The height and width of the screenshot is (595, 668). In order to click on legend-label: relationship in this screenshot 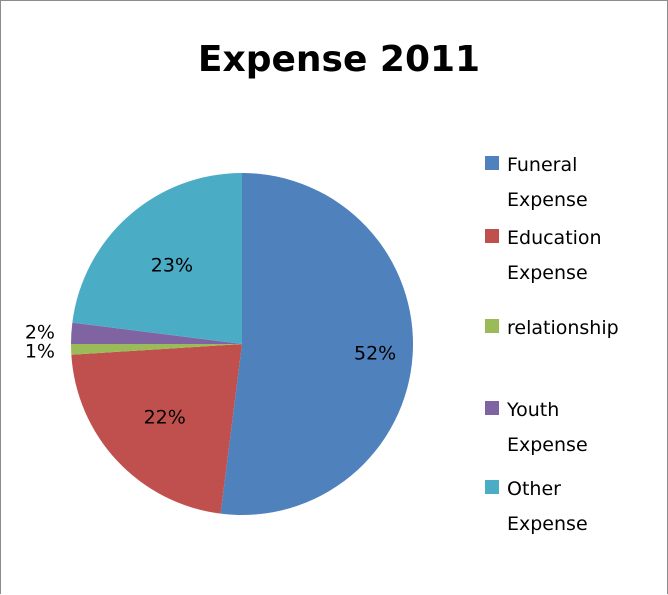, I will do `click(563, 328)`.